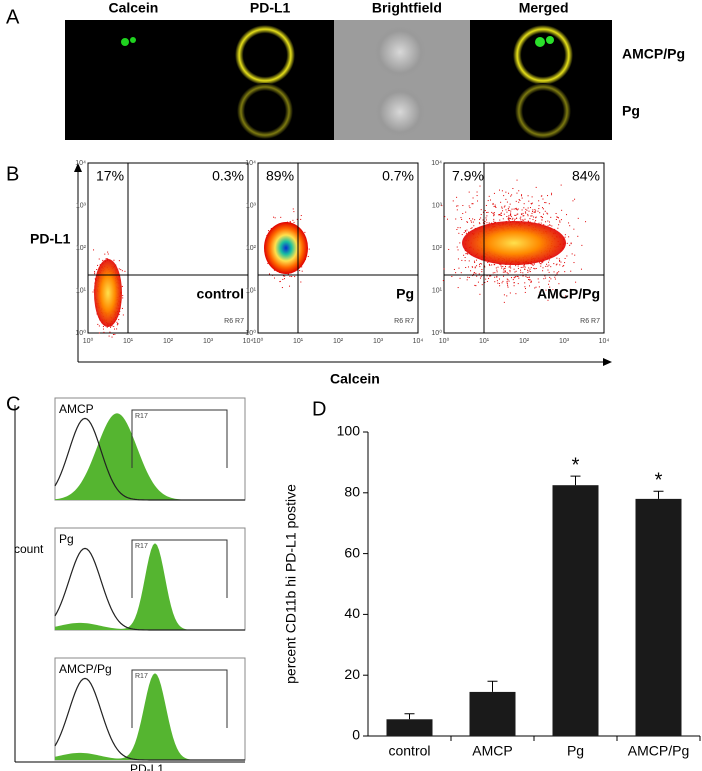  Describe the element at coordinates (179, 698) in the screenshot. I see `gate-bracket` at that location.